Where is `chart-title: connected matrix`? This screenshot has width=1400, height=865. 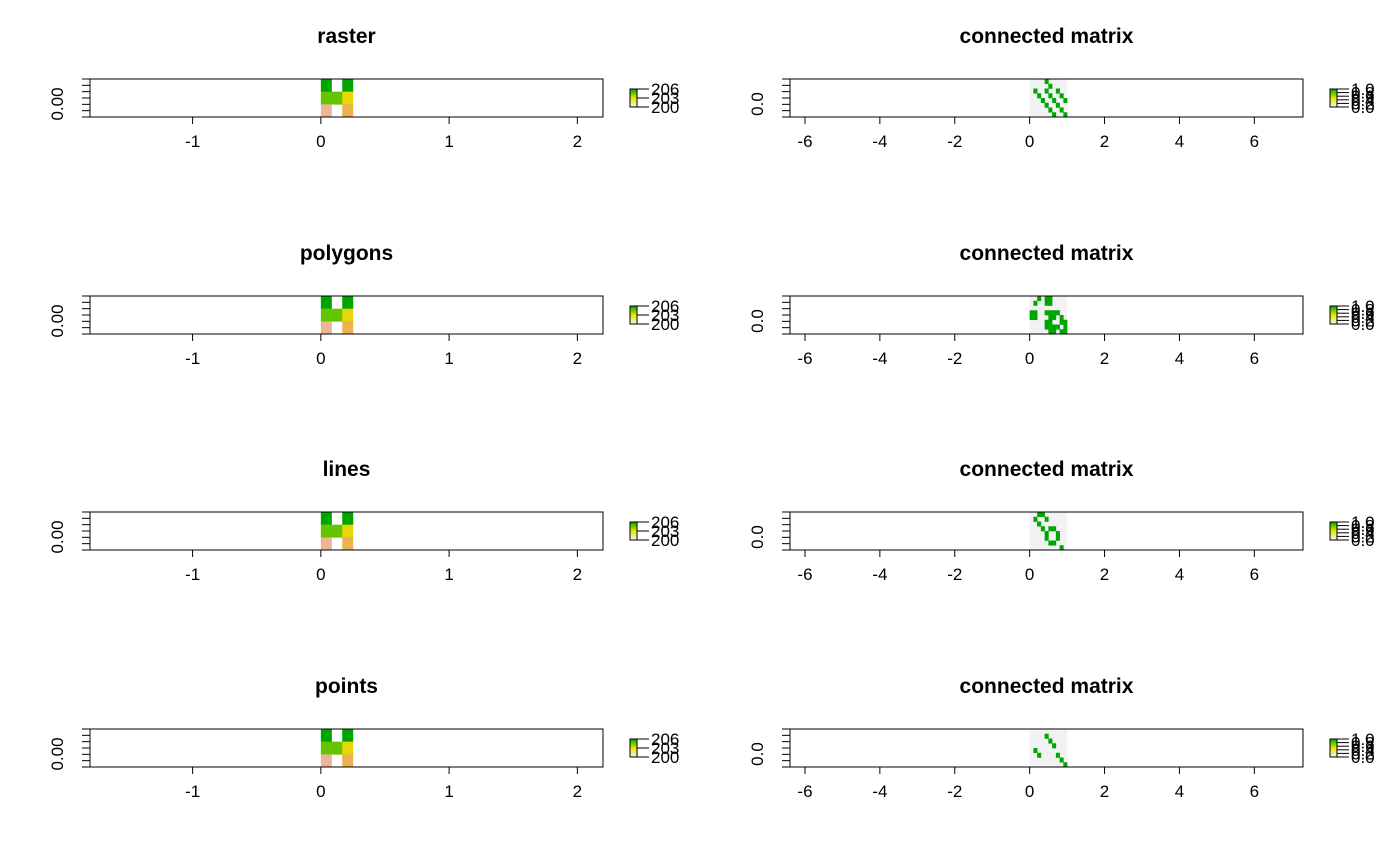
chart-title: connected matrix is located at coordinates (1047, 686).